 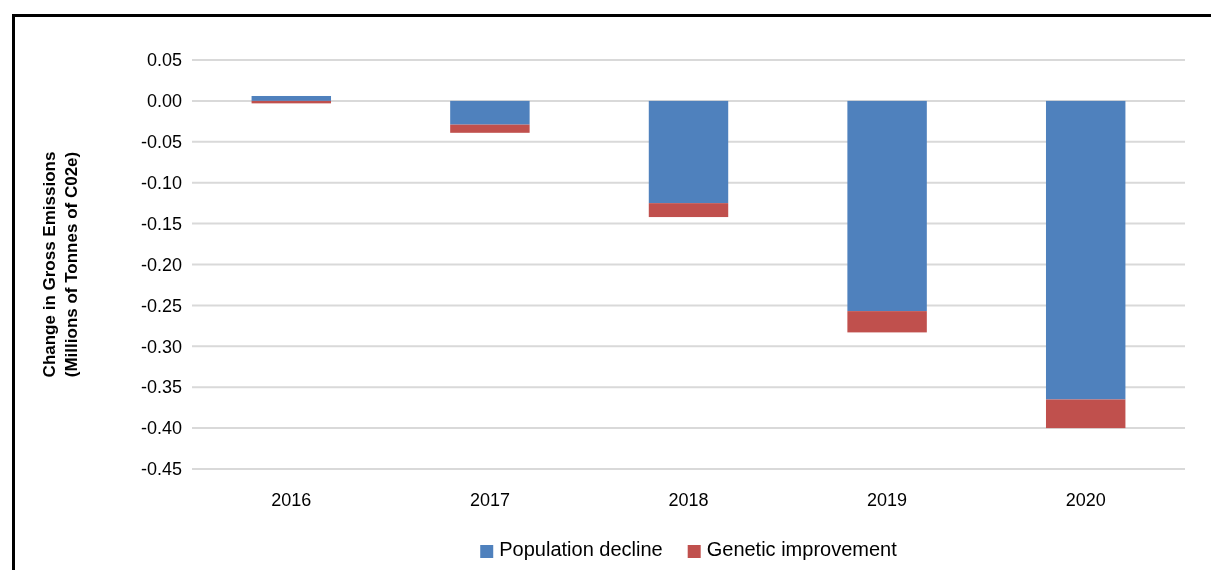 I want to click on y-tick-label: -0.35, so click(x=161, y=387).